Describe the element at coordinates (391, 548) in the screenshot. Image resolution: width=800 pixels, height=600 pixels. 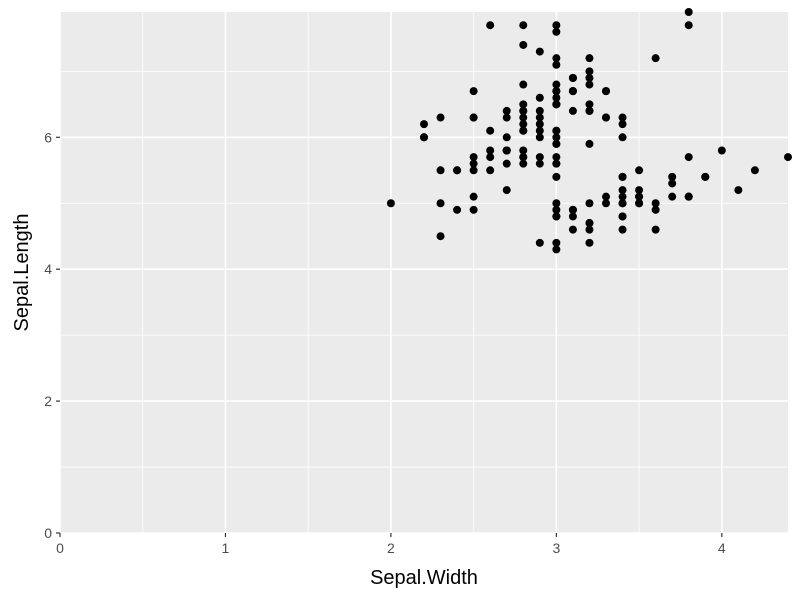
I see `x-tick-label: 2` at that location.